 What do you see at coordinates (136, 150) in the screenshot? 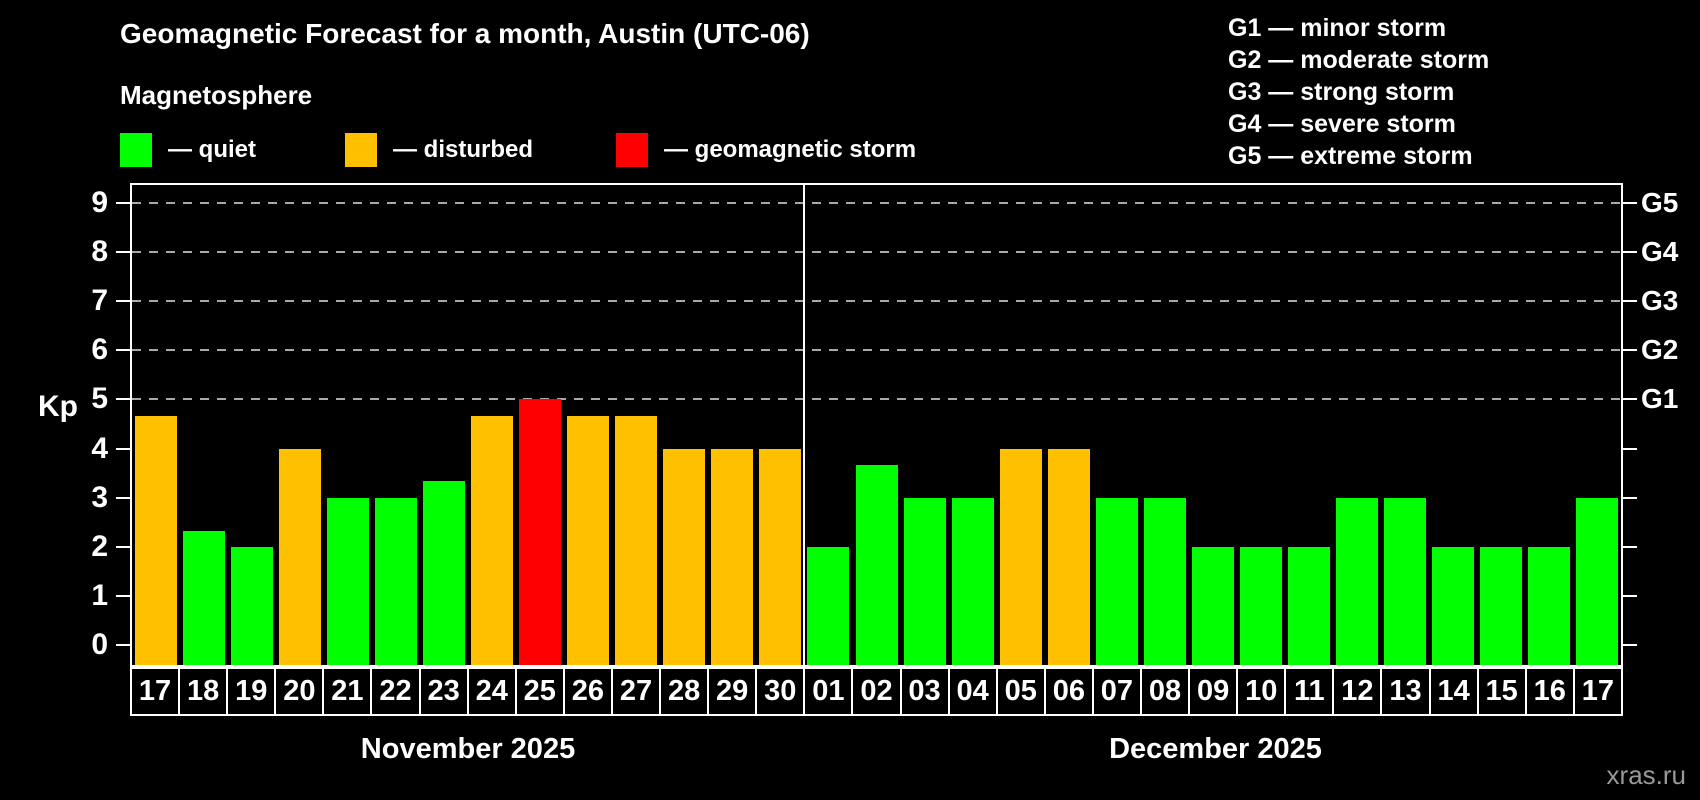
I see `quiet-color-swatch` at bounding box center [136, 150].